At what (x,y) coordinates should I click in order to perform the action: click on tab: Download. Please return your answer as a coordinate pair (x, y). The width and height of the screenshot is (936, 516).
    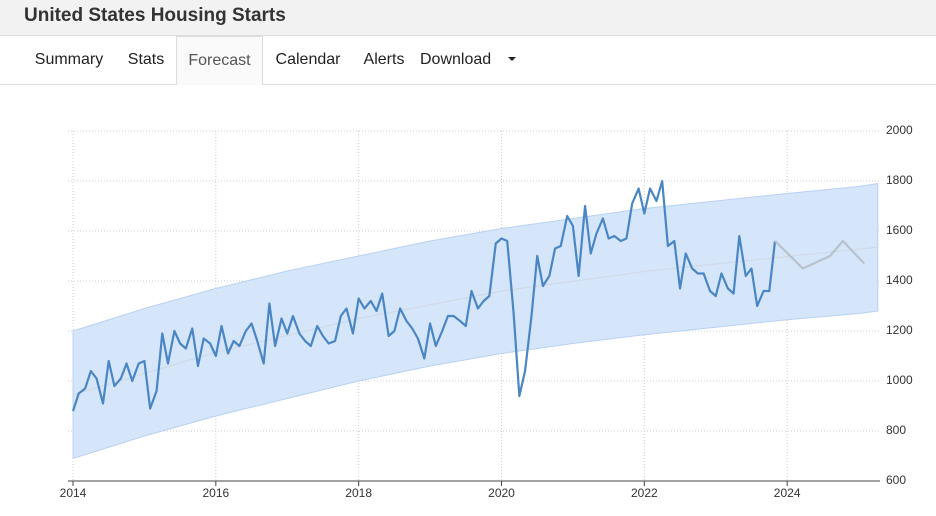
    Looking at the image, I should click on (456, 59).